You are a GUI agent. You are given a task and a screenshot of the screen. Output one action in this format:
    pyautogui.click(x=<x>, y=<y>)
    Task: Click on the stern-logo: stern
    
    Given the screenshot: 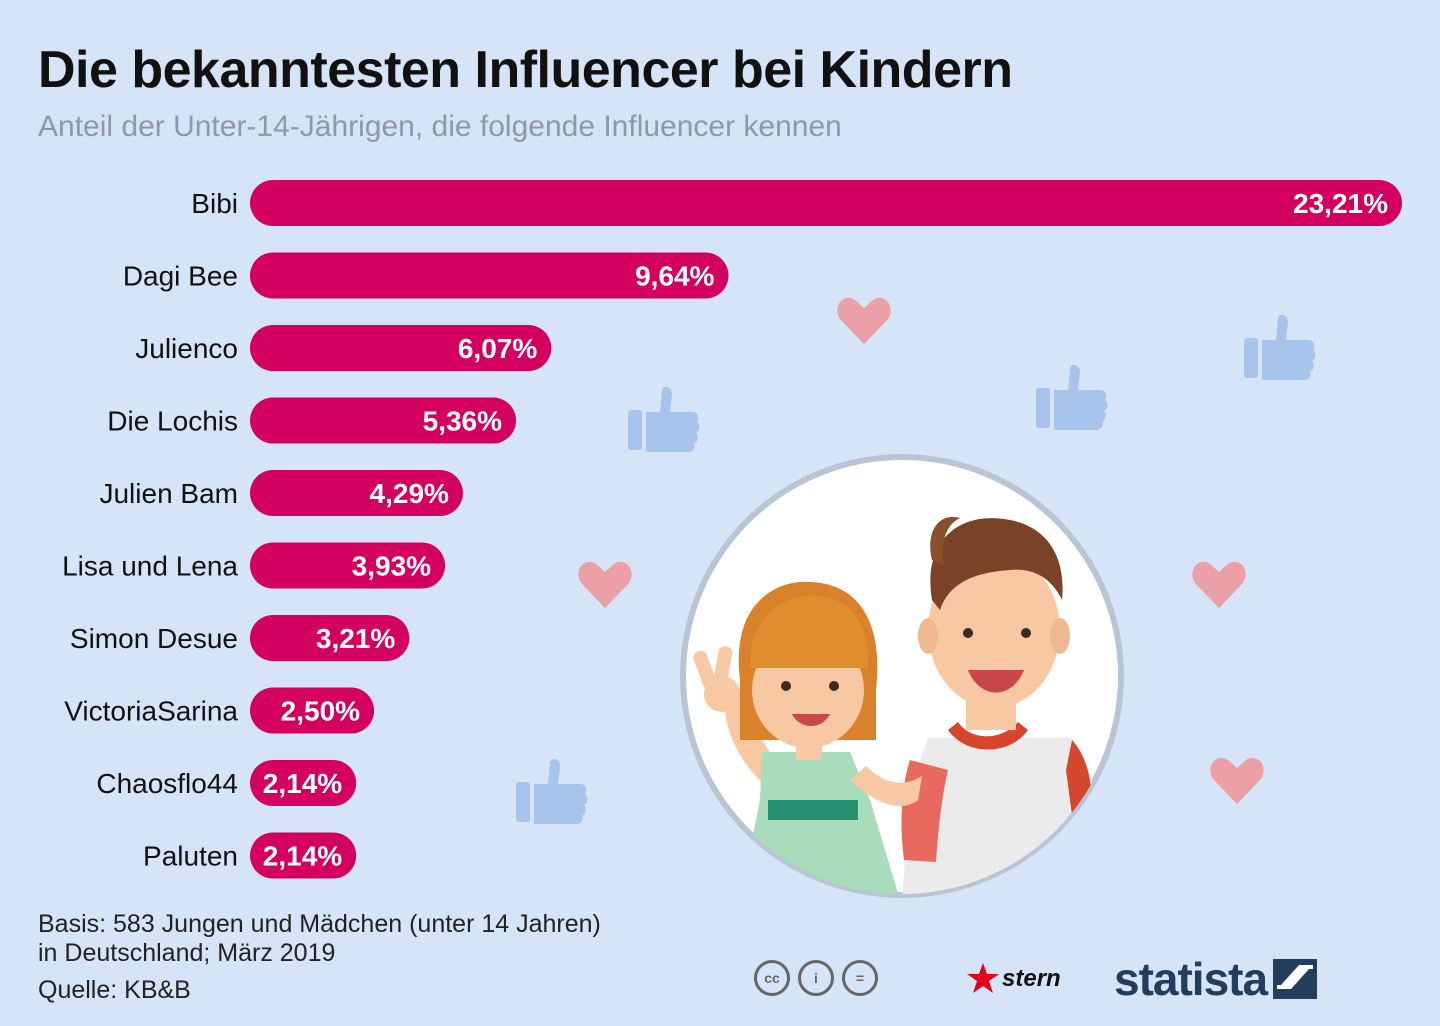 What is the action you would take?
    pyautogui.click(x=1013, y=979)
    